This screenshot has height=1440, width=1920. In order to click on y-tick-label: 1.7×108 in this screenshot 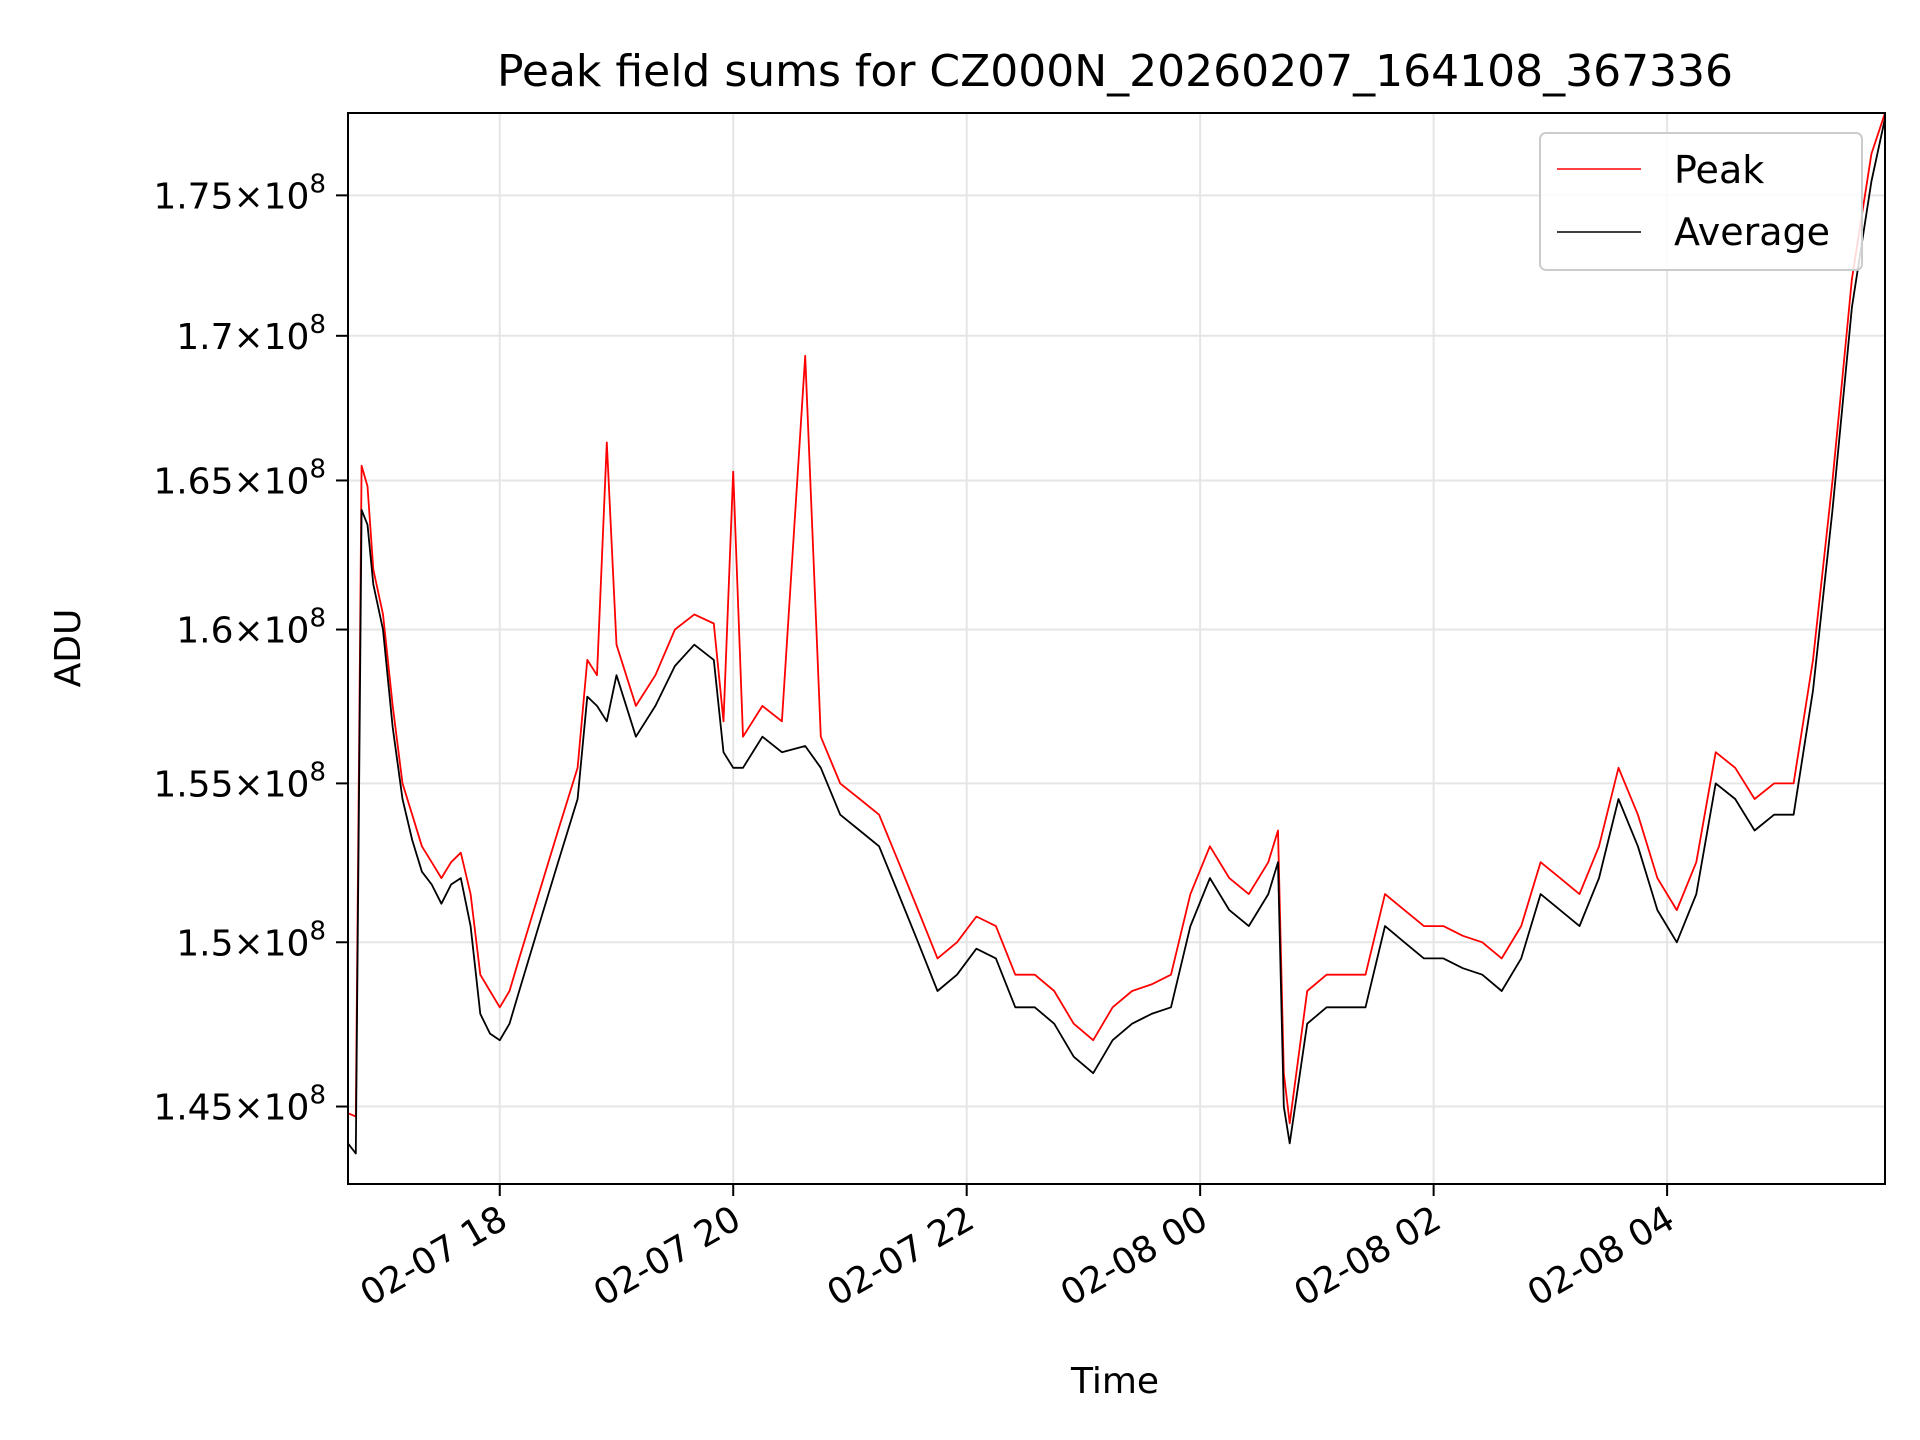, I will do `click(251, 334)`.